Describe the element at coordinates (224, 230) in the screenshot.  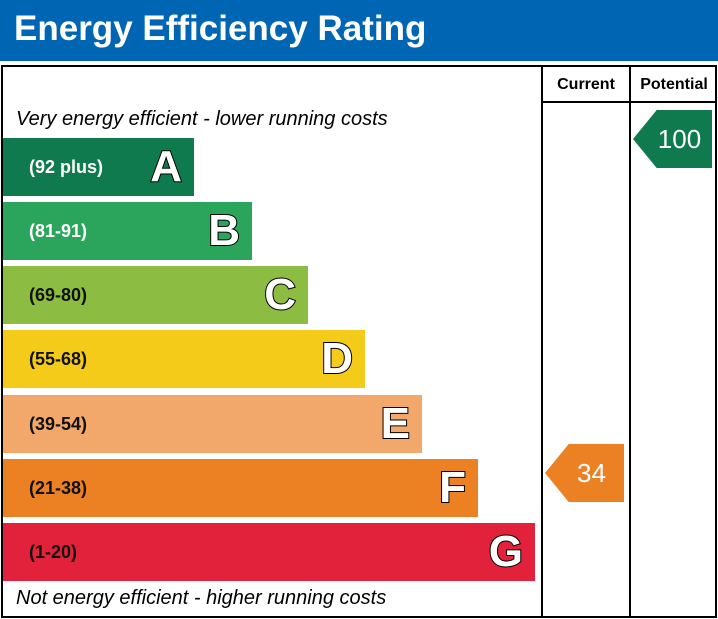
I see `band-letter: B` at that location.